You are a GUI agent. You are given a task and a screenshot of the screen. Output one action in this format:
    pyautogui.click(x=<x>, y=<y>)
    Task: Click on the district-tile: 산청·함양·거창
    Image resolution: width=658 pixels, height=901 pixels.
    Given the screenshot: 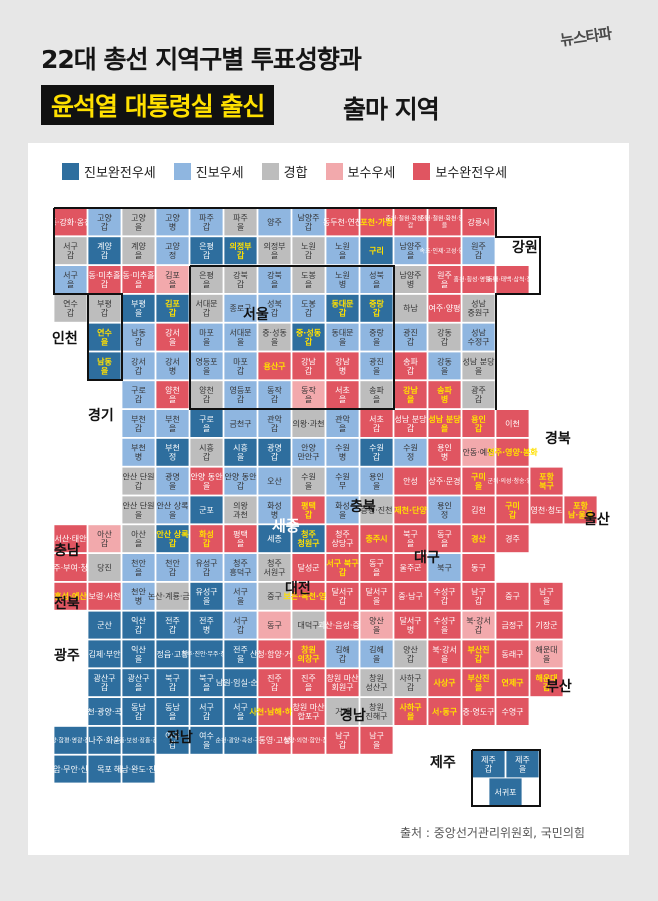 What is the action you would take?
    pyautogui.click(x=275, y=654)
    